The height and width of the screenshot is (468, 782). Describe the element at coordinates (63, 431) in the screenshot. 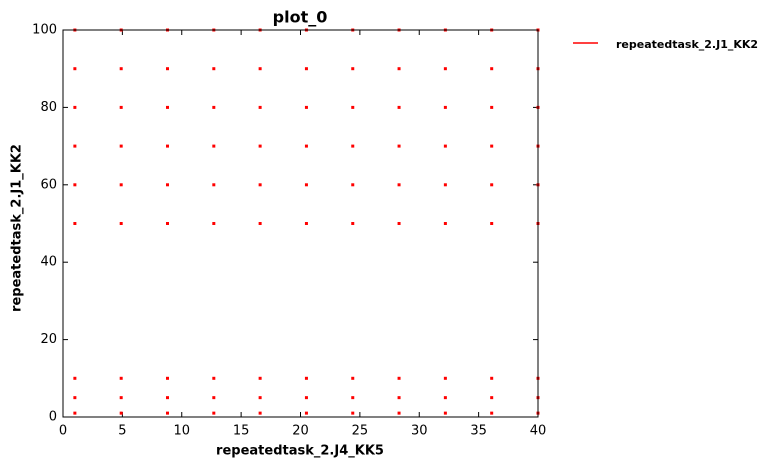

I see `x-tick-label: 0` at that location.